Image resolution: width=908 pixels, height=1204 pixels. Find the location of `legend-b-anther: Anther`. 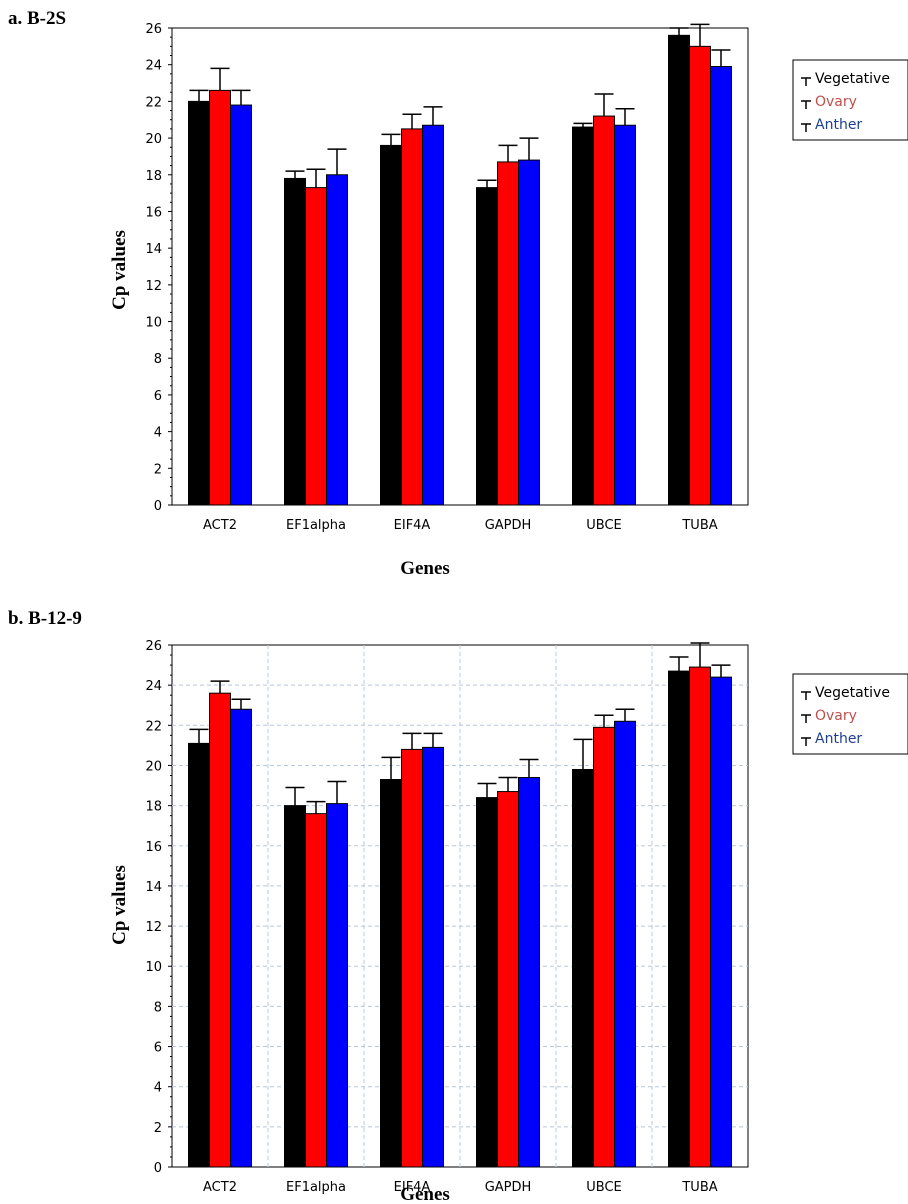

legend-b-anther: Anther is located at coordinates (838, 739).